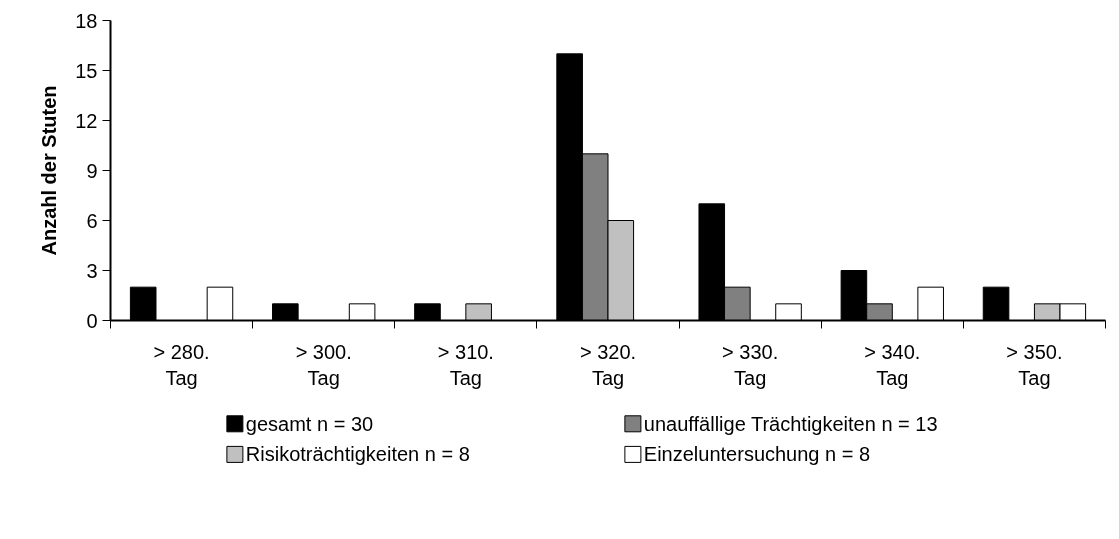 The image size is (1119, 539). I want to click on legend-label: Risikoträchtigkeiten n = 8, so click(357, 454).